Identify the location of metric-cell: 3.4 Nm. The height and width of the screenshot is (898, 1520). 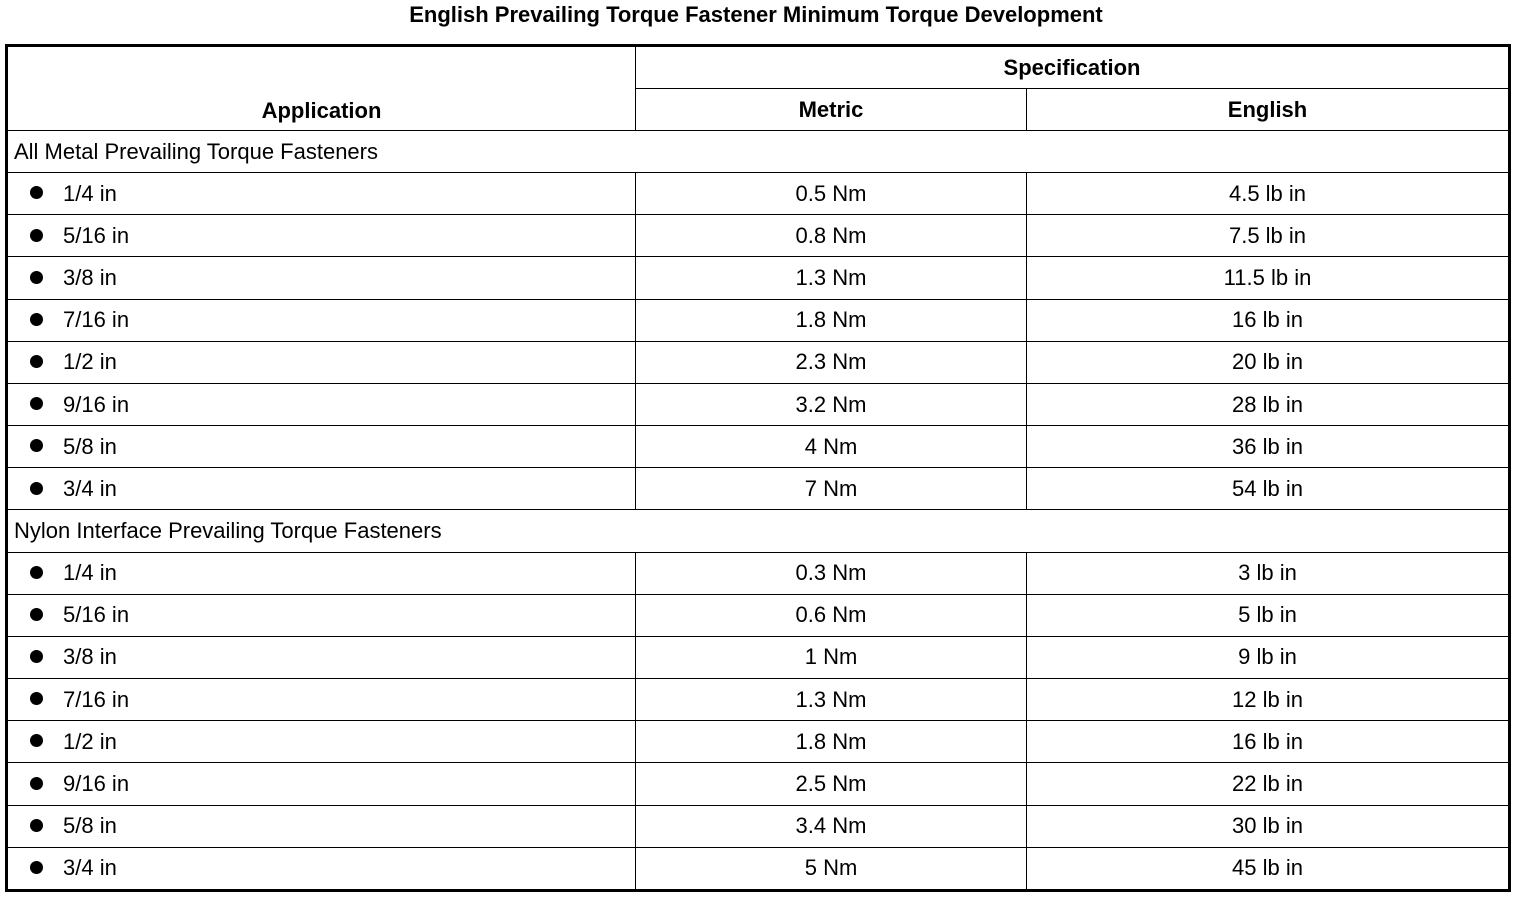
(831, 826).